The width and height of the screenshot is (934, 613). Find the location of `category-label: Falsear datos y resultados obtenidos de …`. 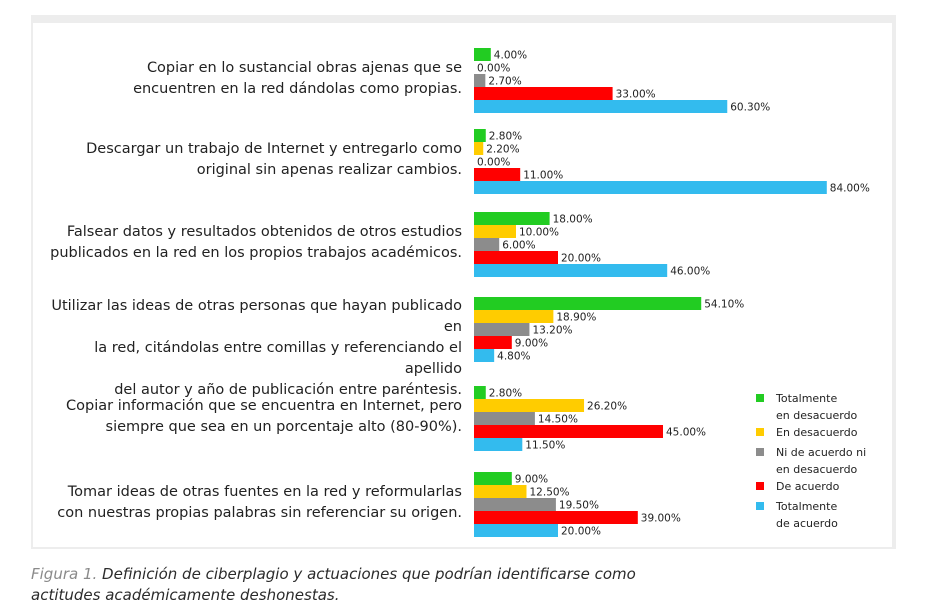

category-label: Falsear datos y resultados obtenidos de … is located at coordinates (247, 243).